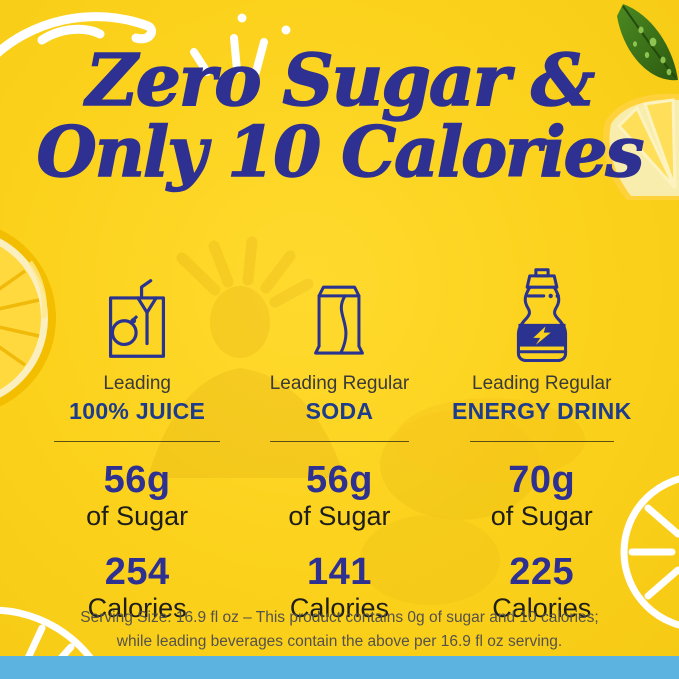 The height and width of the screenshot is (679, 679). Describe the element at coordinates (649, 552) in the screenshot. I see `lemon-slice-lineart-right` at that location.